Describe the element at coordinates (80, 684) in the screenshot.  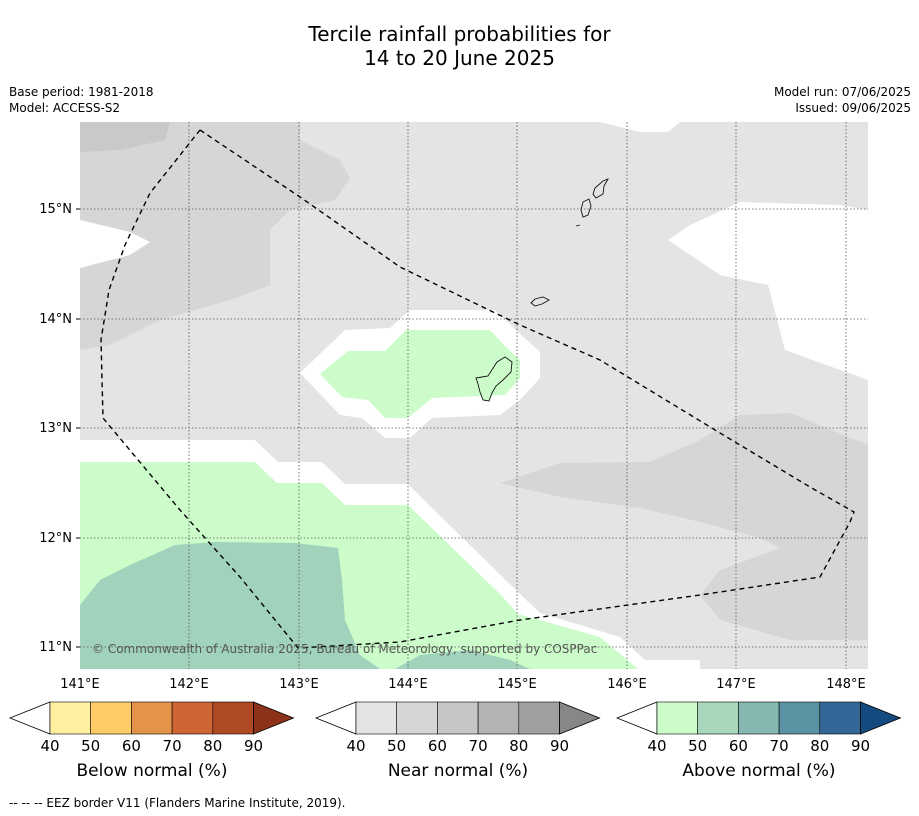
I see `lon-label: 141°E` at that location.